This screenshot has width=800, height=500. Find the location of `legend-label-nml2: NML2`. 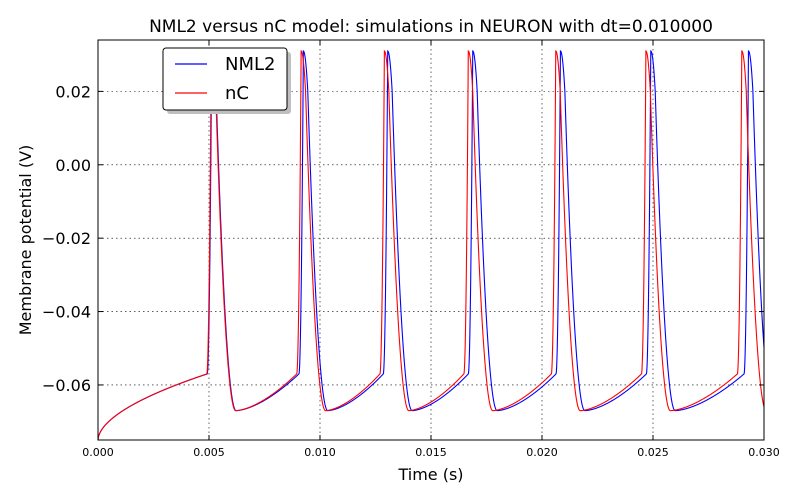

legend-label-nml2: NML2 is located at coordinates (250, 64).